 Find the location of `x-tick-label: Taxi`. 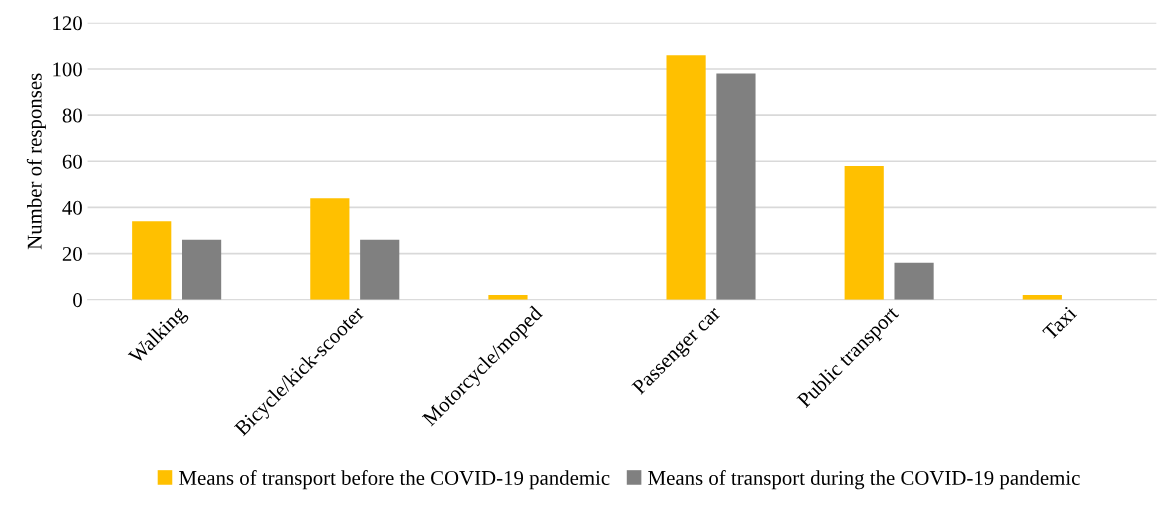

x-tick-label: Taxi is located at coordinates (1060, 323).